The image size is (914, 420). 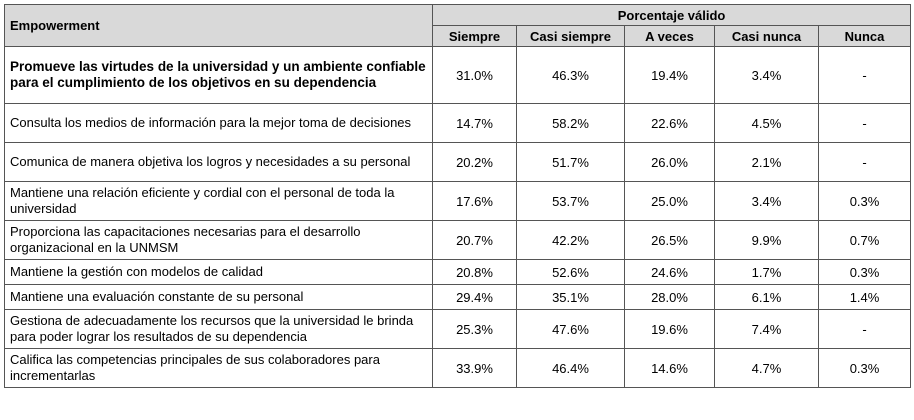 What do you see at coordinates (766, 368) in the screenshot?
I see `cell-casi-nunca: 4.7%` at bounding box center [766, 368].